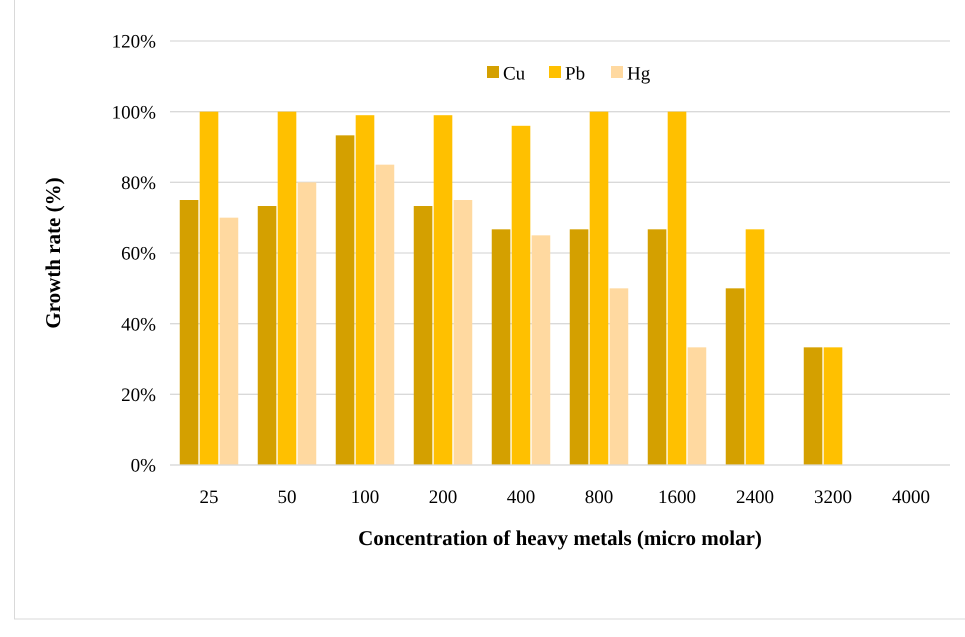 This screenshot has height=637, width=965. I want to click on y-tick-label: 60%, so click(138, 254).